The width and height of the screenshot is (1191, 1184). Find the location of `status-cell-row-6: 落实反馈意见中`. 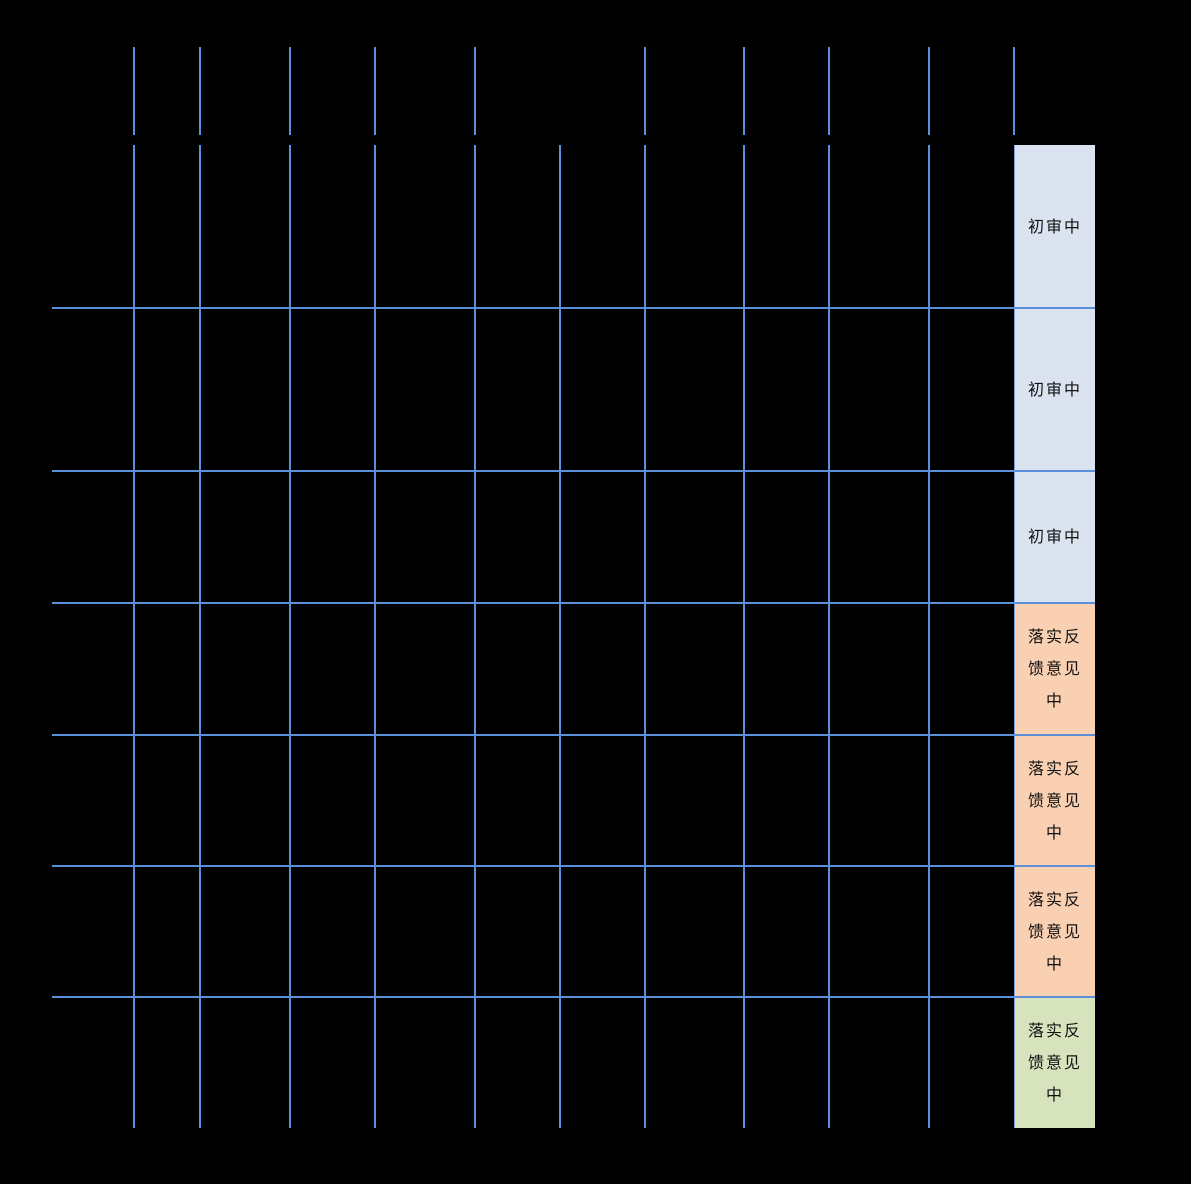

status-cell-row-6: 落实反馈意见中 is located at coordinates (1054, 931).